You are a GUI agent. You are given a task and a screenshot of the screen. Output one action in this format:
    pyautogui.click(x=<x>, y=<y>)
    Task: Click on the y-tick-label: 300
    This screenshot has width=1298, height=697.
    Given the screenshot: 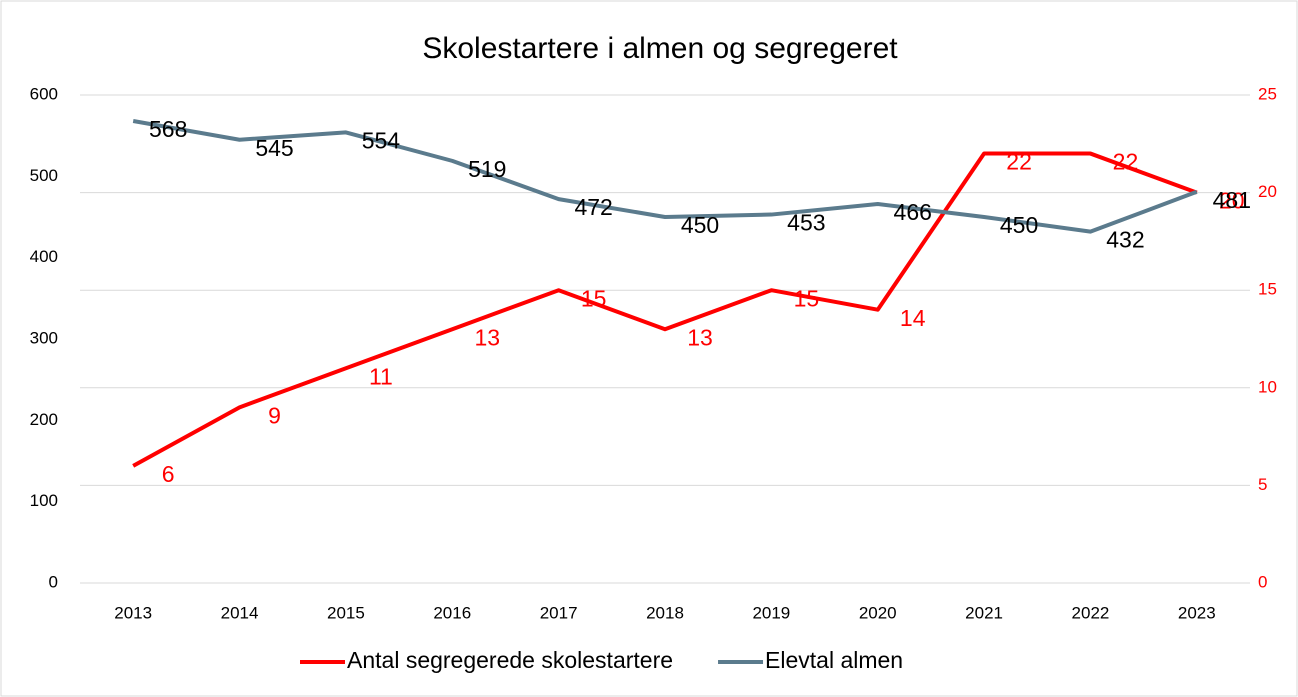 What is the action you would take?
    pyautogui.click(x=44, y=337)
    